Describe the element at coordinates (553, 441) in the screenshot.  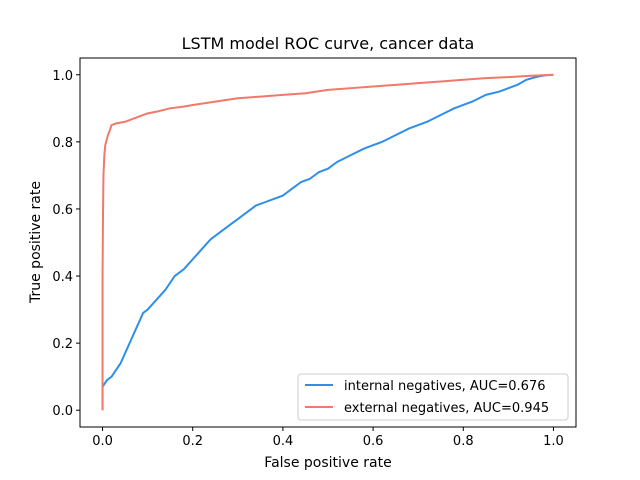
I see `x-tick-label: 1.0` at that location.